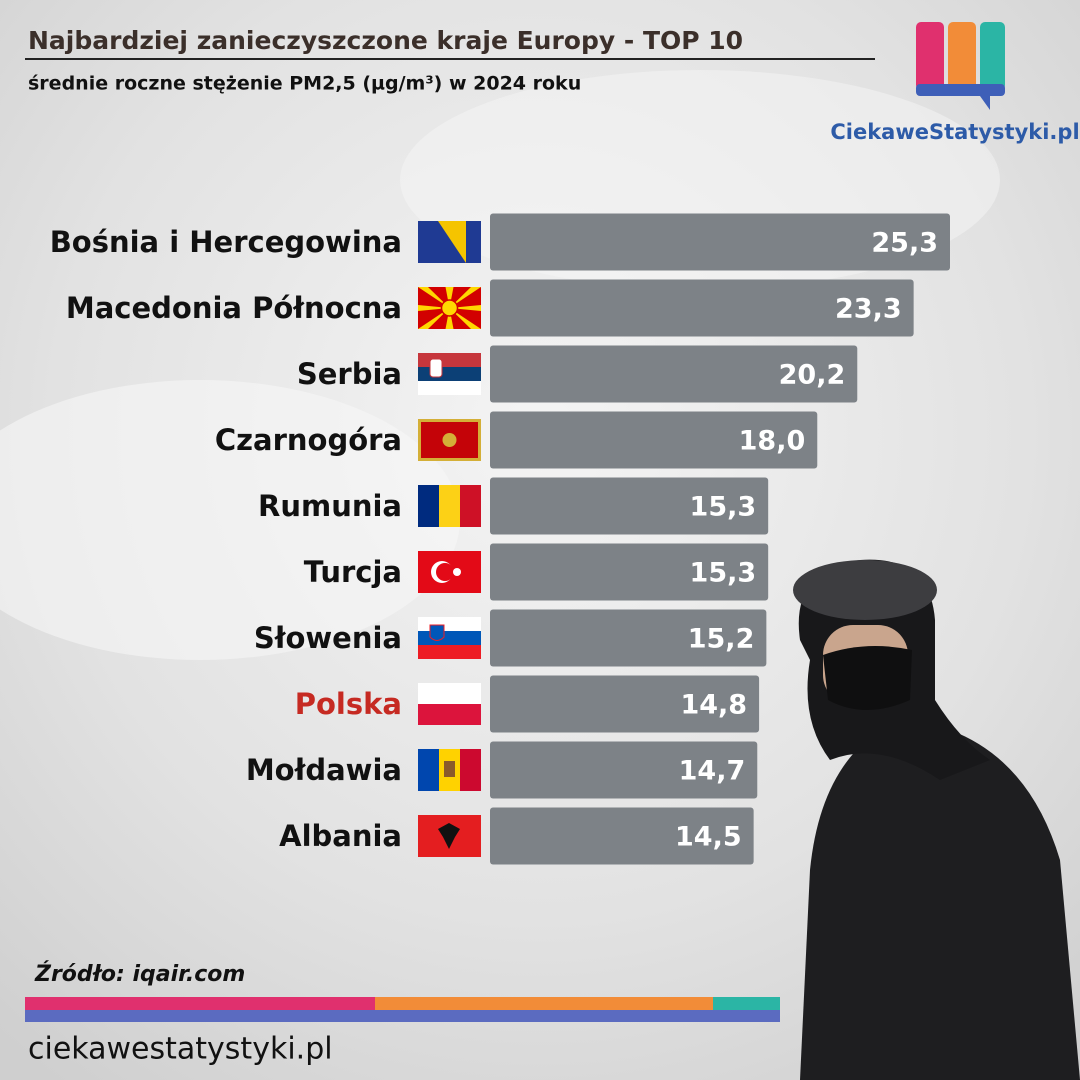  Describe the element at coordinates (349, 374) in the screenshot. I see `category-label: Serbia` at that location.